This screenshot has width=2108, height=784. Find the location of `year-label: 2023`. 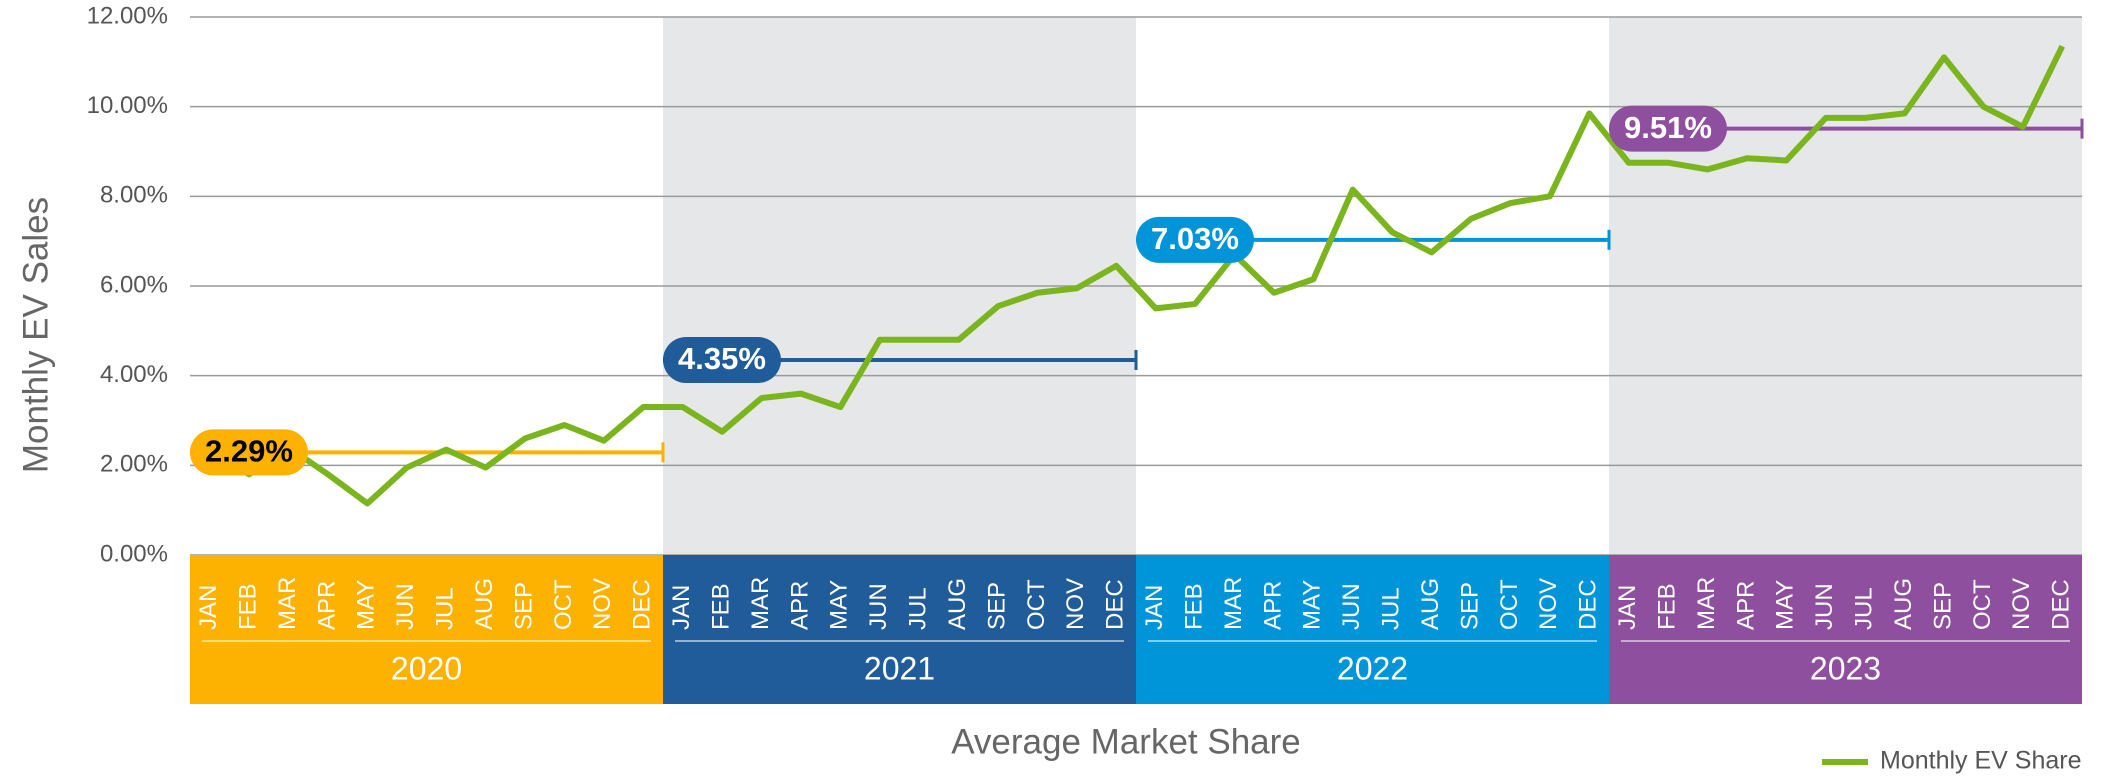

year-label: 2023 is located at coordinates (1845, 668).